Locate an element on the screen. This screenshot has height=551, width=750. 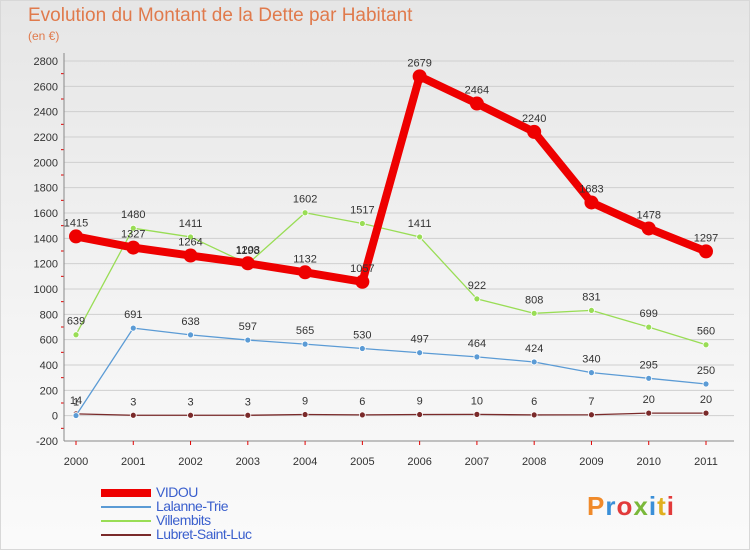
y-tick-label: 1600 is located at coordinates (46, 214).